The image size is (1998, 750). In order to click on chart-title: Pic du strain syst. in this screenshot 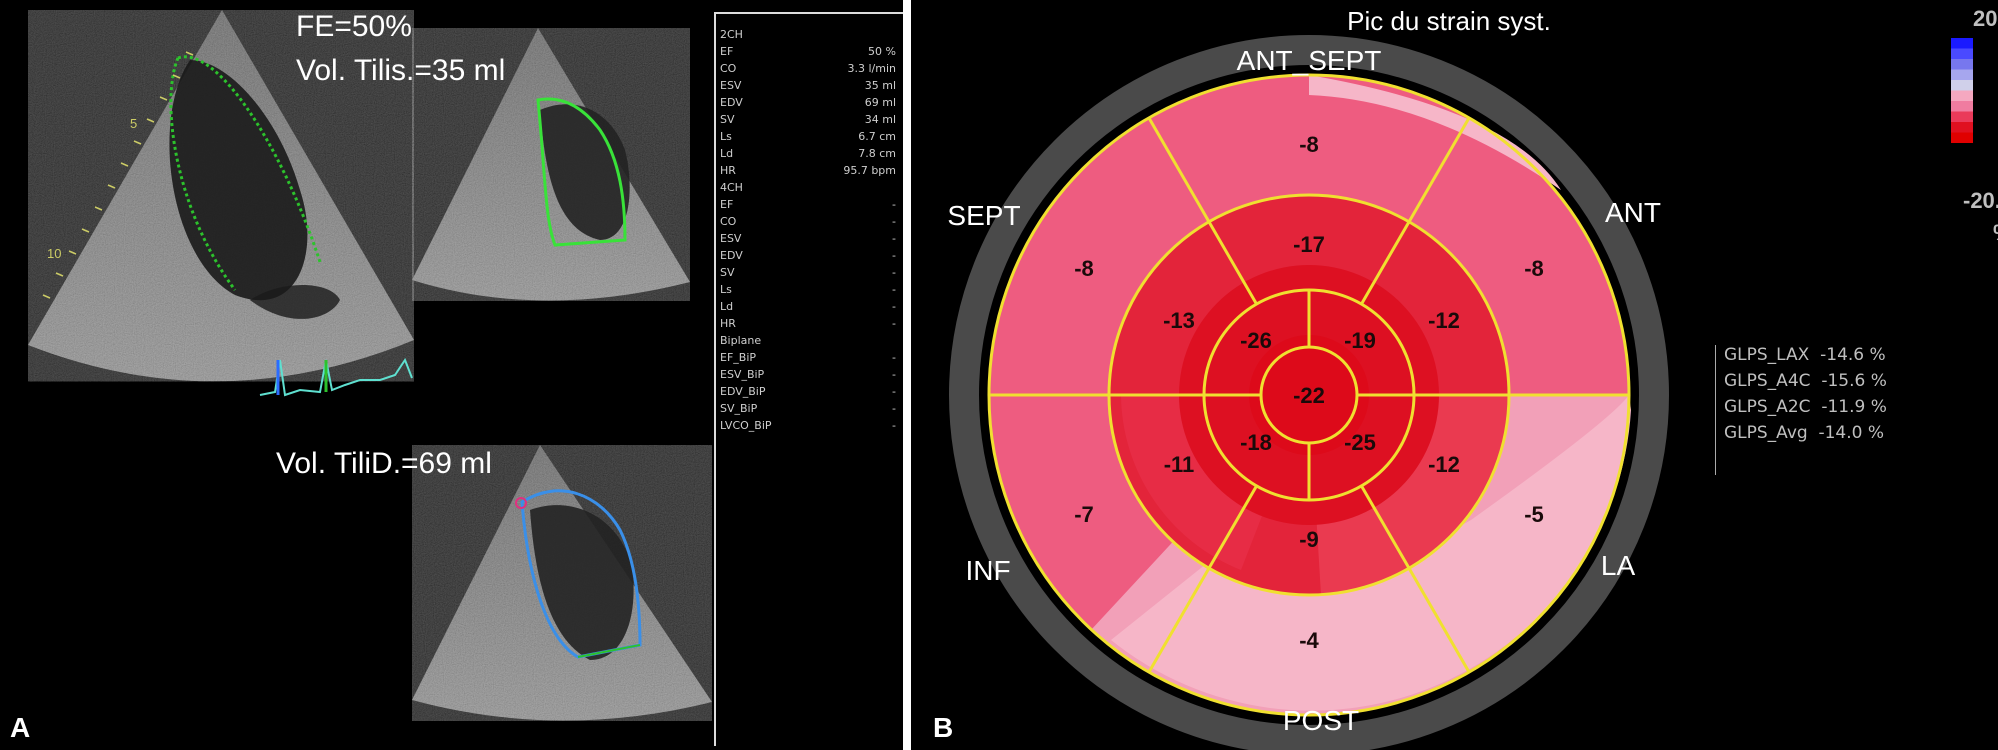, I will do `click(1449, 21)`.